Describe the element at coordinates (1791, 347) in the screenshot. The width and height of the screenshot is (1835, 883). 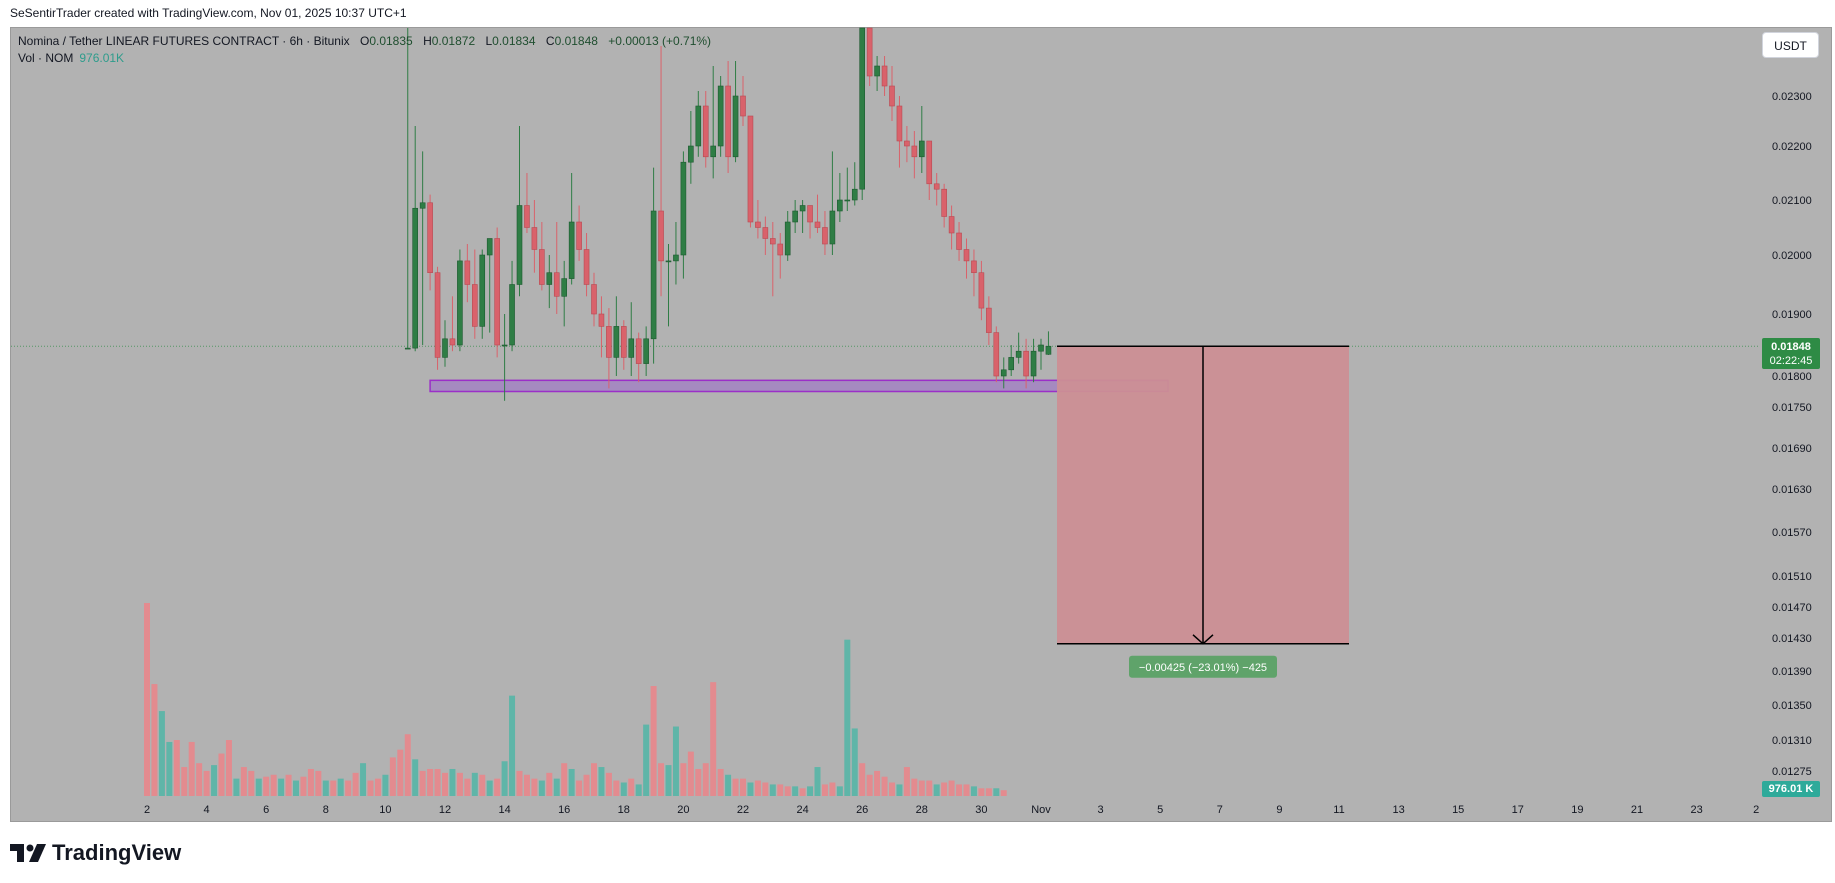
I see `last-price-value: 0.01848` at that location.